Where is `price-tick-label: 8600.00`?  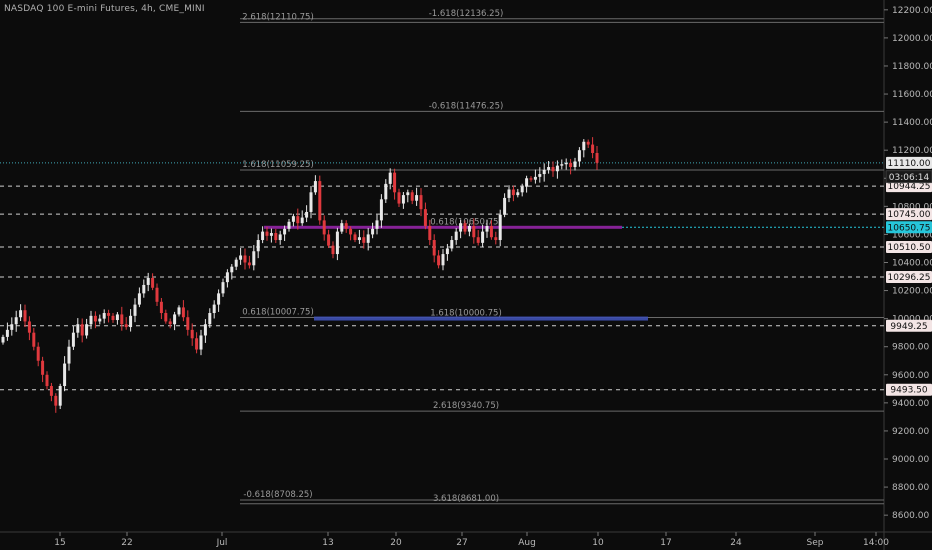
price-tick-label: 8600.00 is located at coordinates (910, 516).